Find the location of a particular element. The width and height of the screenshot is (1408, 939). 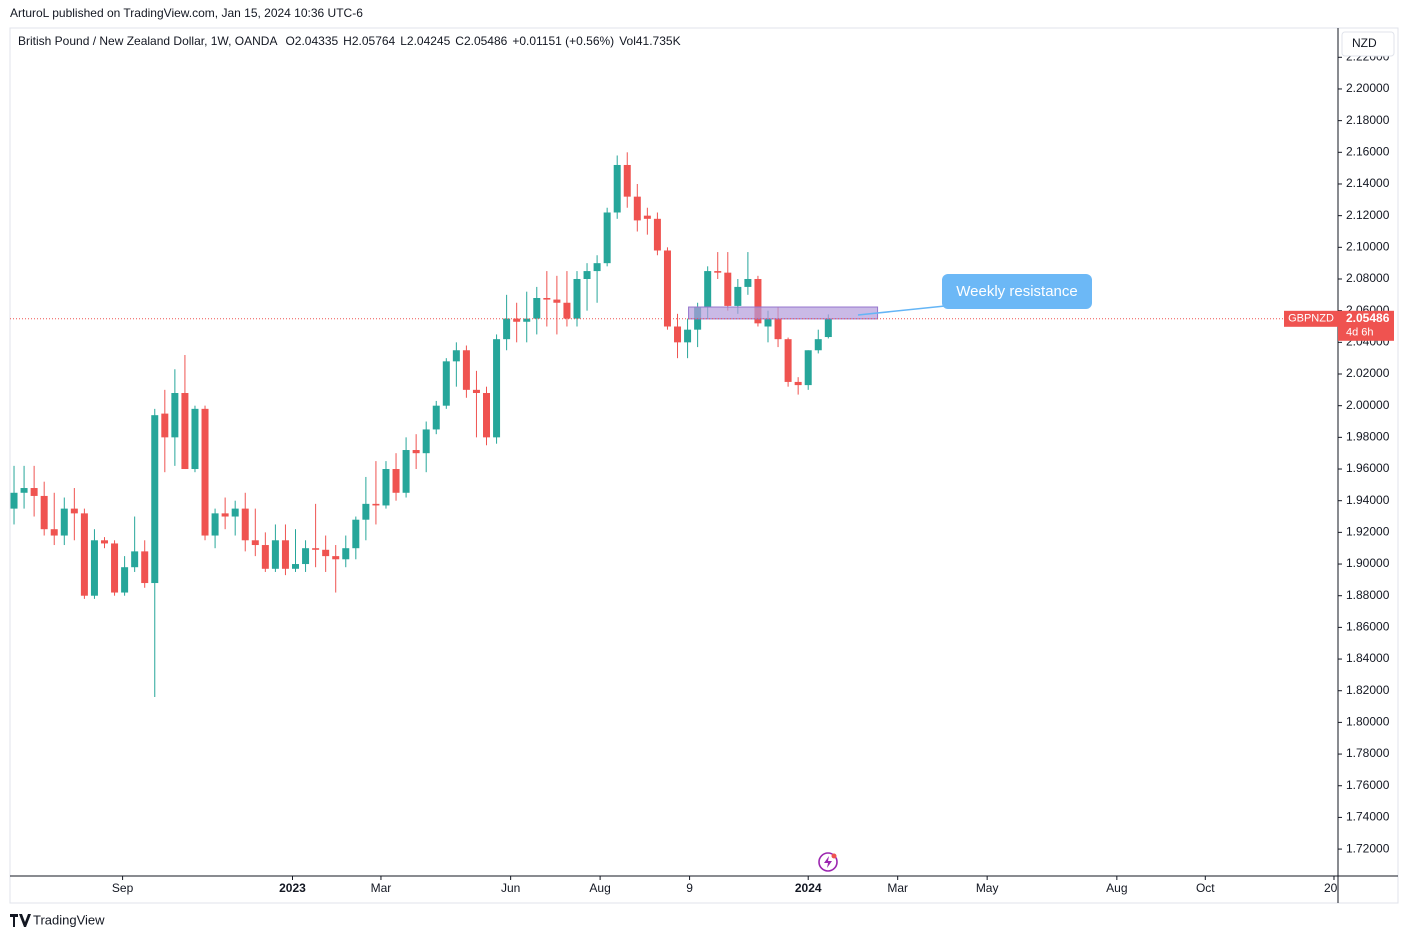

open: O2.04335 is located at coordinates (311, 41).